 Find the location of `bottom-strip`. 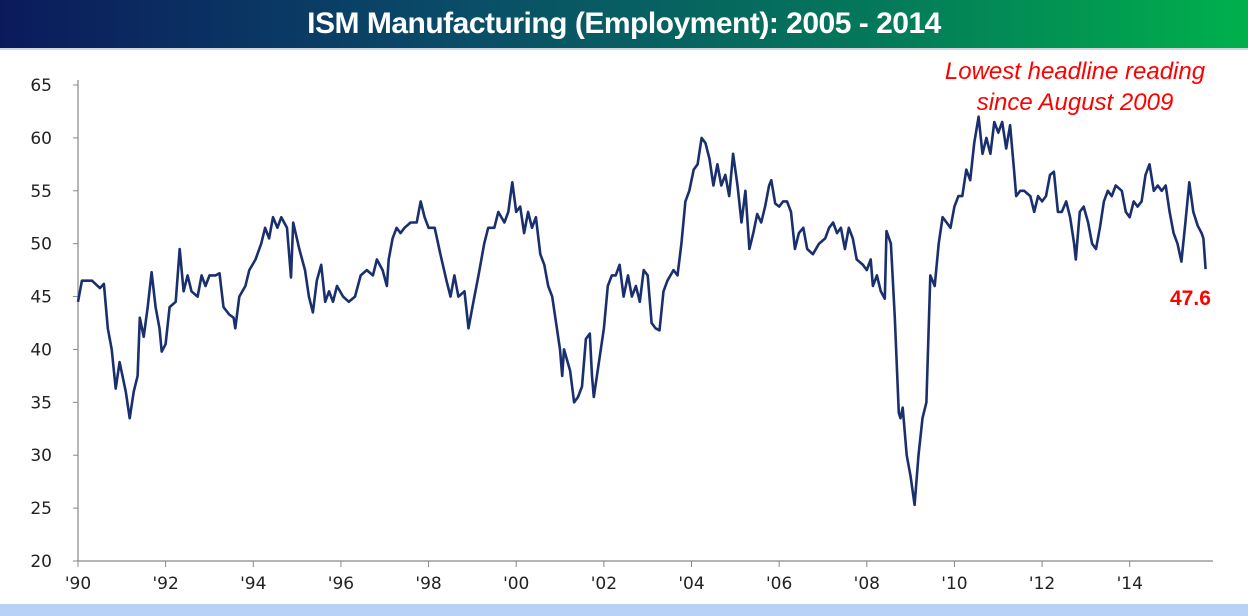

bottom-strip is located at coordinates (624, 610).